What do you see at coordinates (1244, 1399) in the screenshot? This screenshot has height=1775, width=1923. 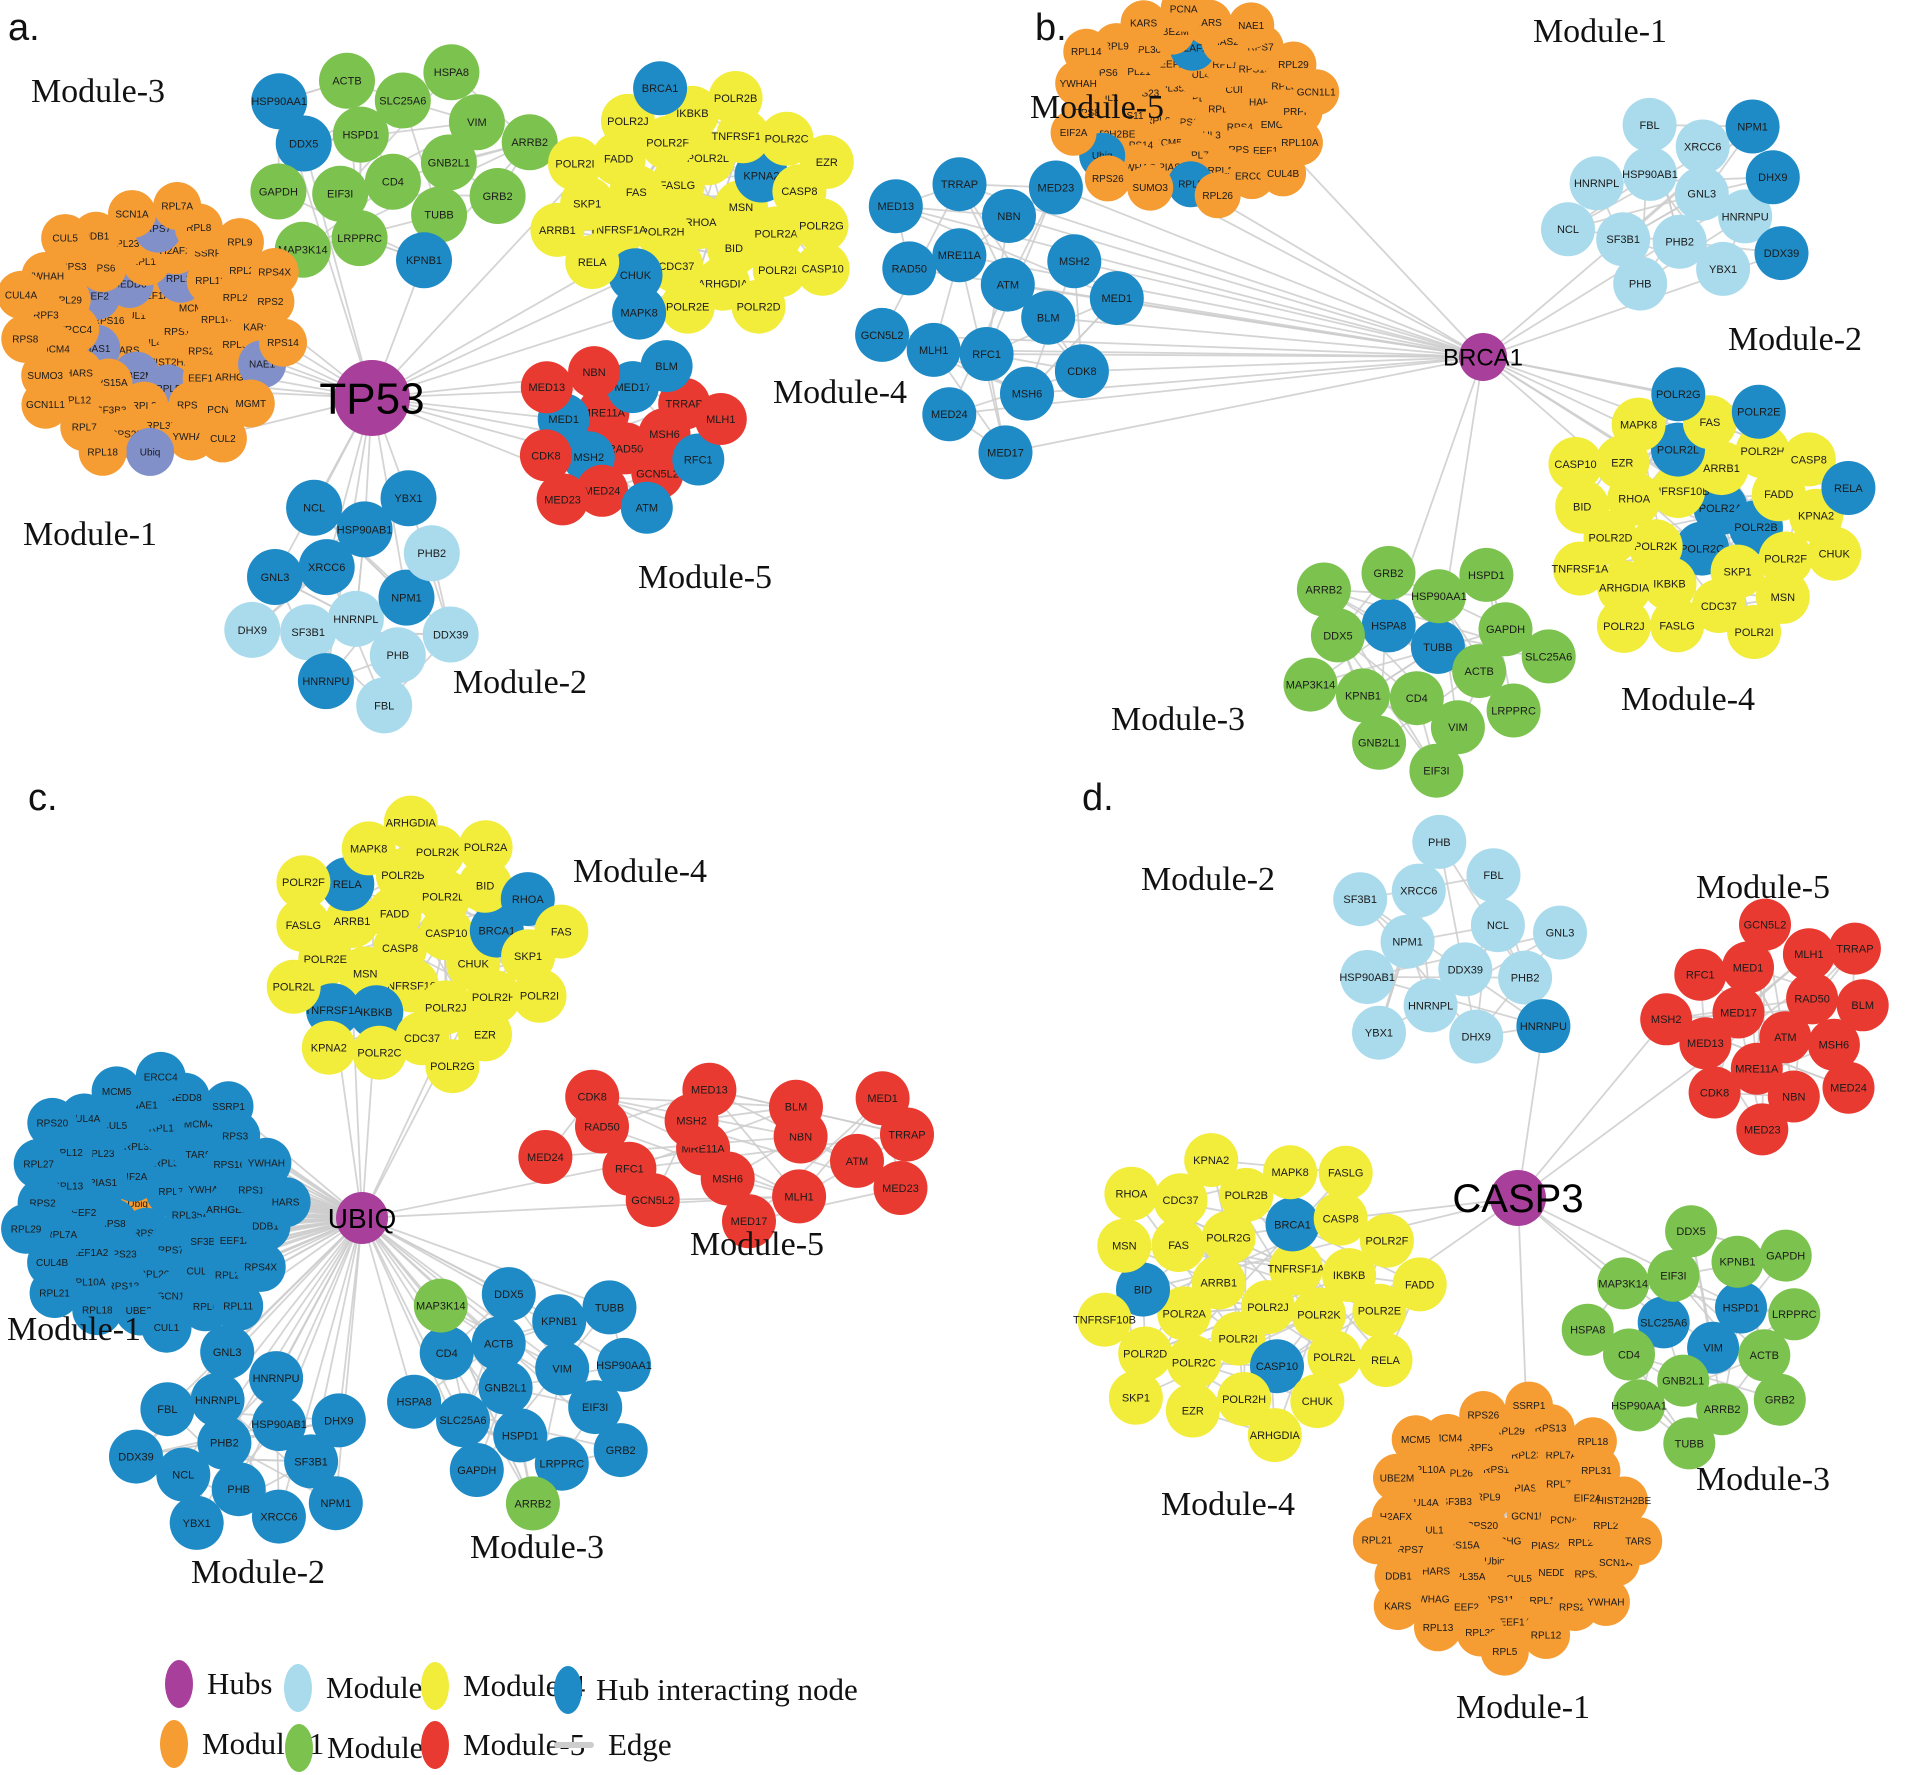 I see `node-POLR2H: POLR2H` at bounding box center [1244, 1399].